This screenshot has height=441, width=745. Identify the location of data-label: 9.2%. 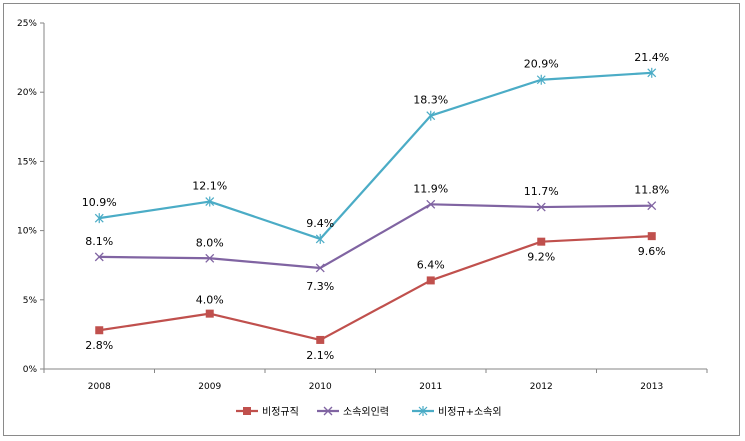
(541, 257).